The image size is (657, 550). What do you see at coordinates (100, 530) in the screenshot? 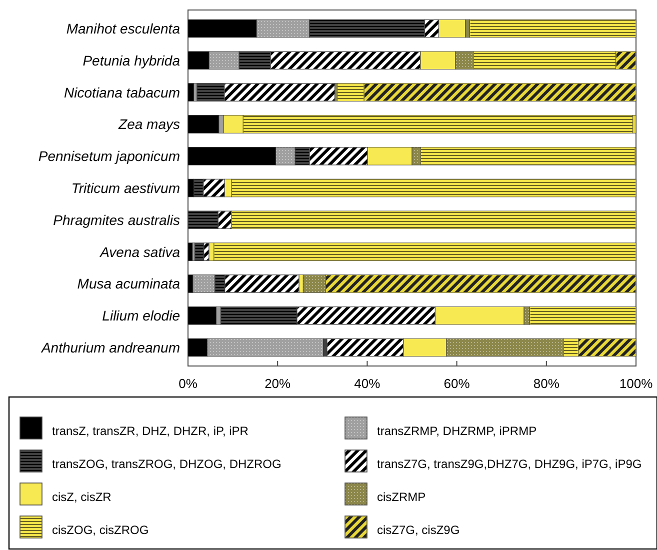
I see `legend-label: cisZOG, cisZROG` at bounding box center [100, 530].